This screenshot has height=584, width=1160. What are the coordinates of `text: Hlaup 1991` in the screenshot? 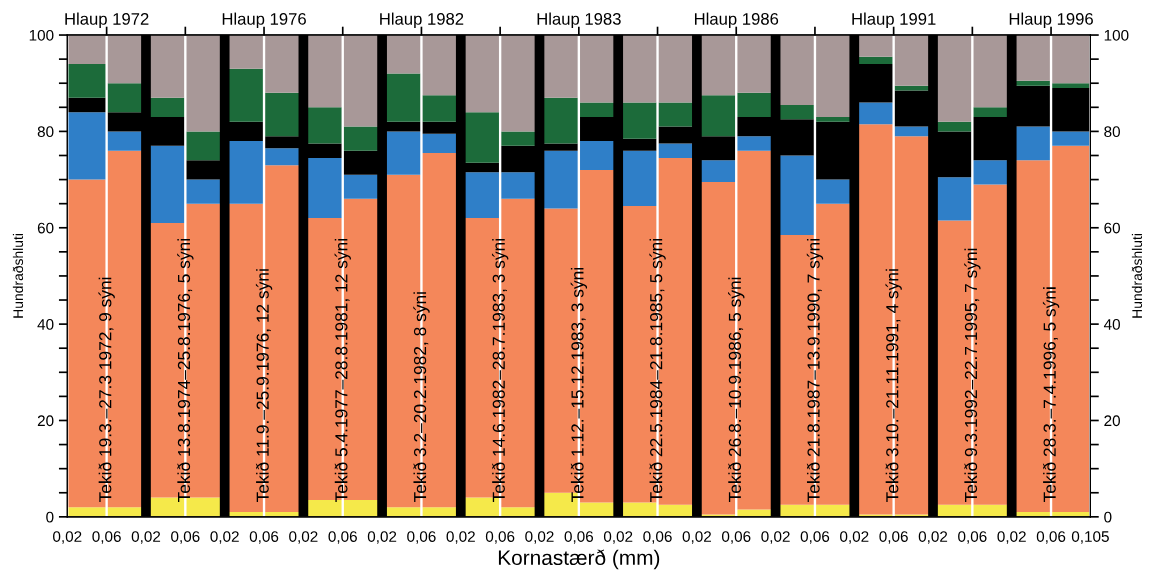 It's located at (894, 20).